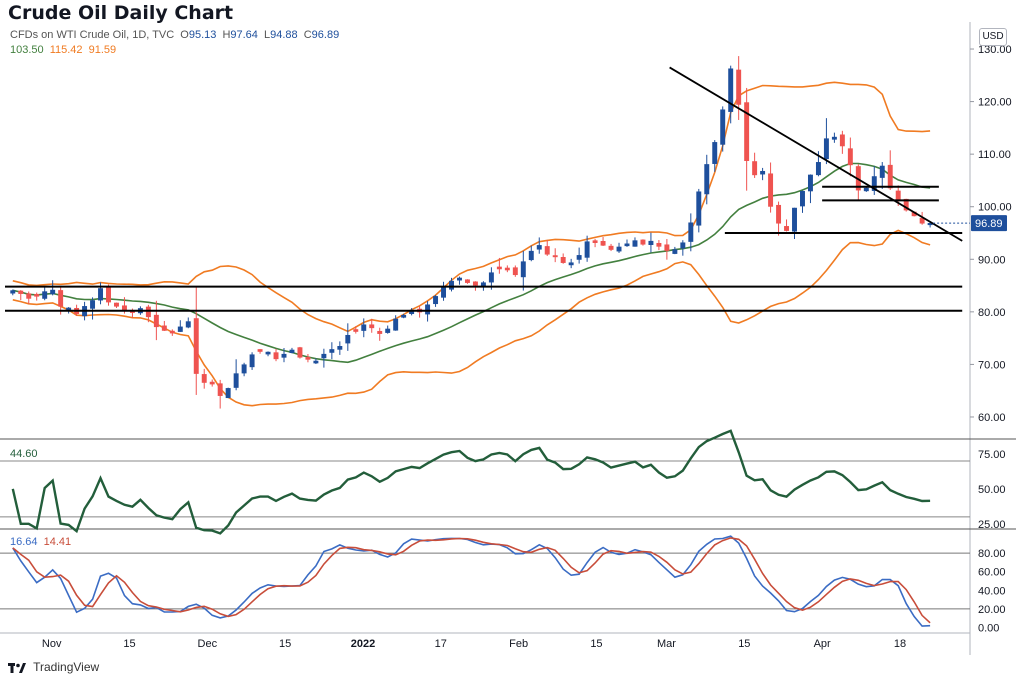  What do you see at coordinates (993, 37) in the screenshot?
I see `currency-button: USD` at bounding box center [993, 37].